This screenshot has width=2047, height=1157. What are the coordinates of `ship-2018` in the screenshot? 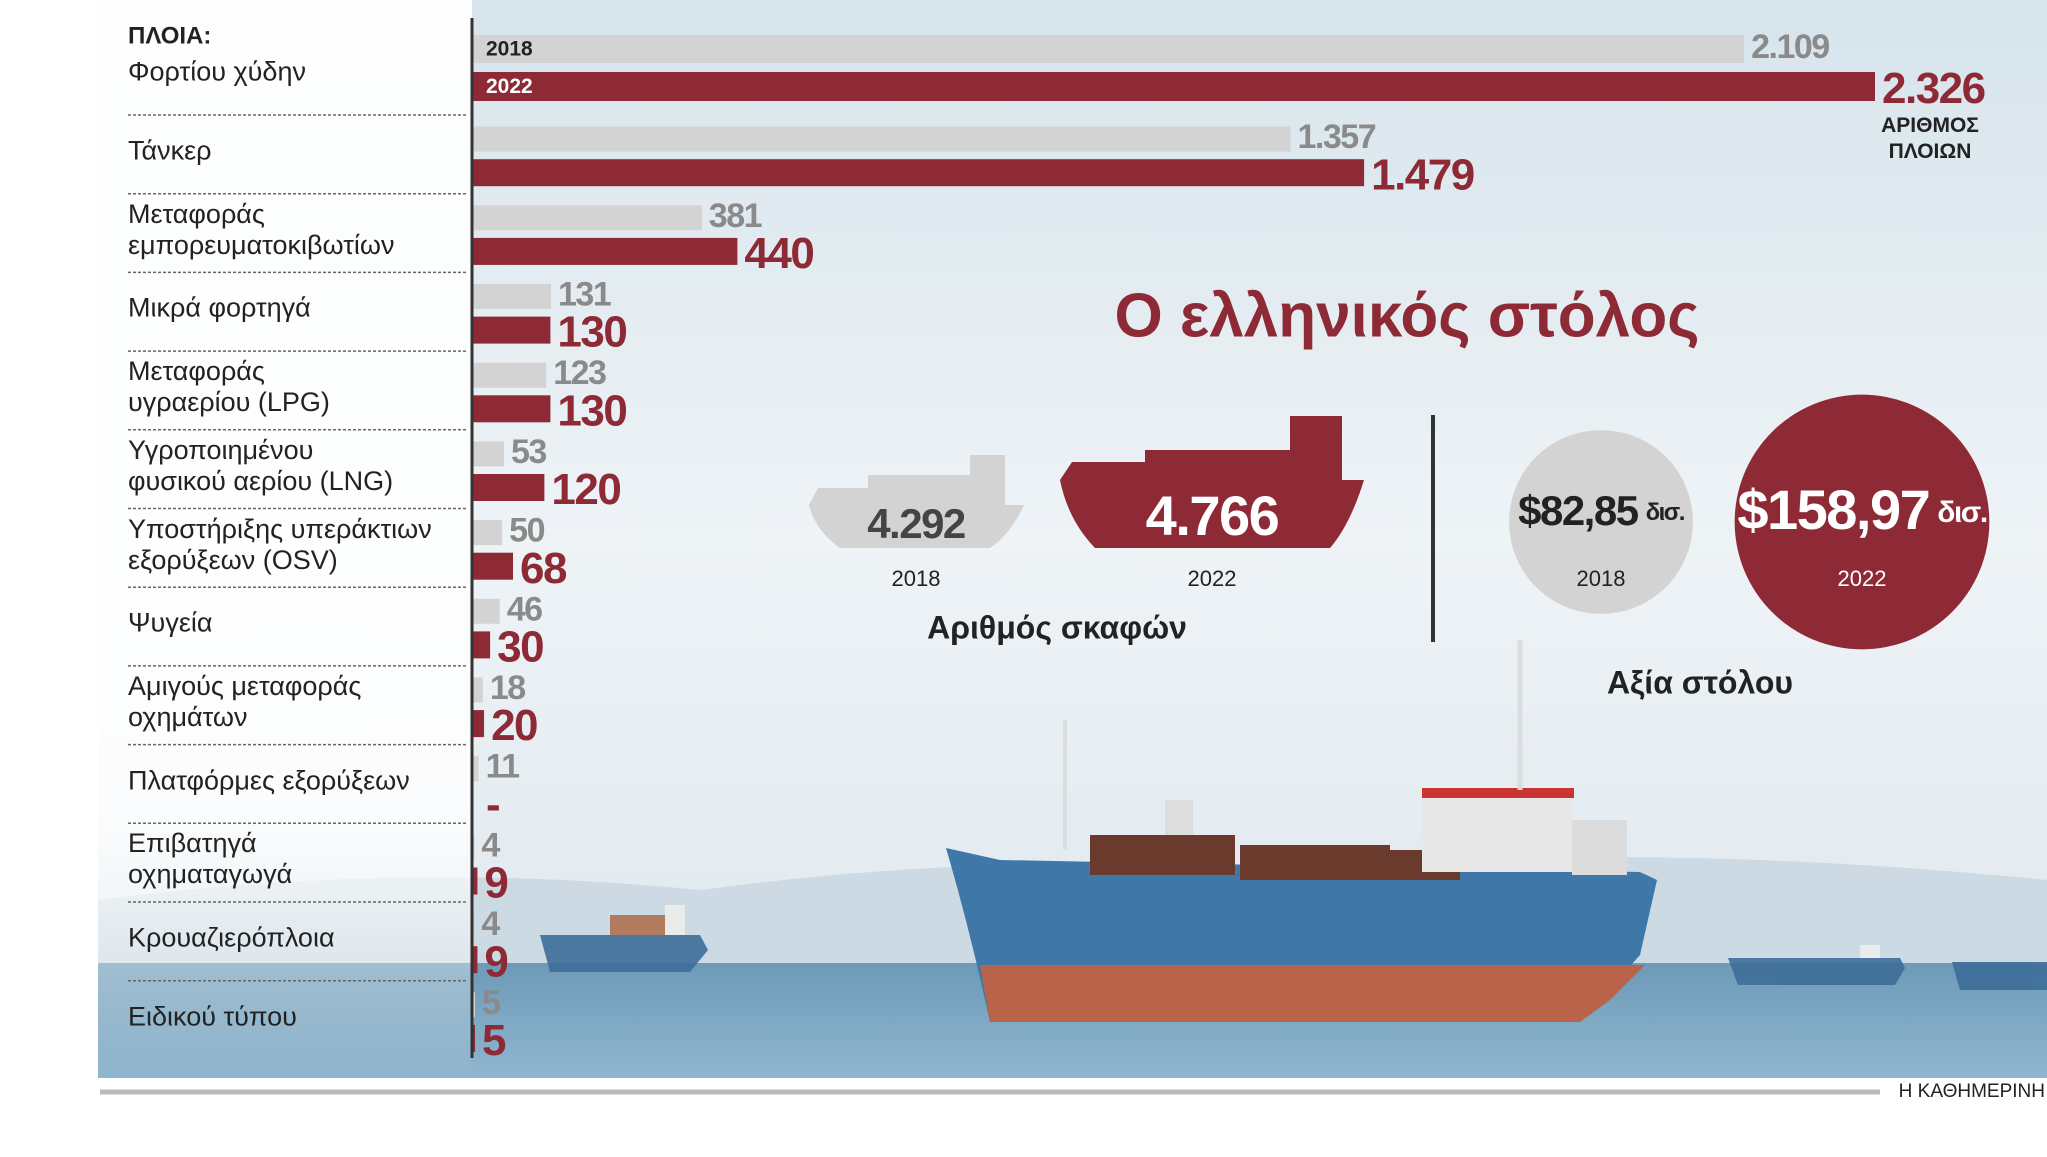 It's located at (916, 501).